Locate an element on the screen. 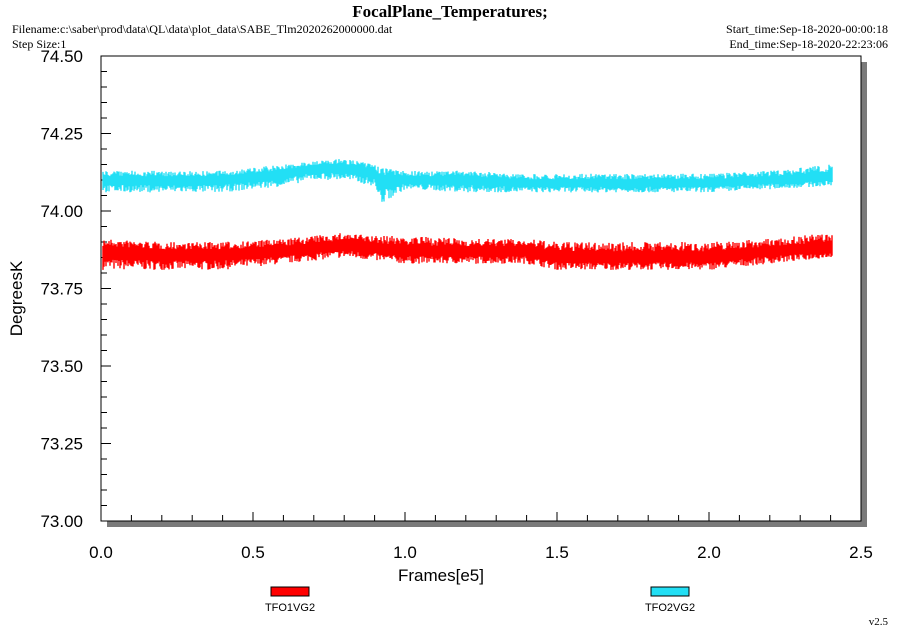  x-tick-label: 0.5 is located at coordinates (253, 552).